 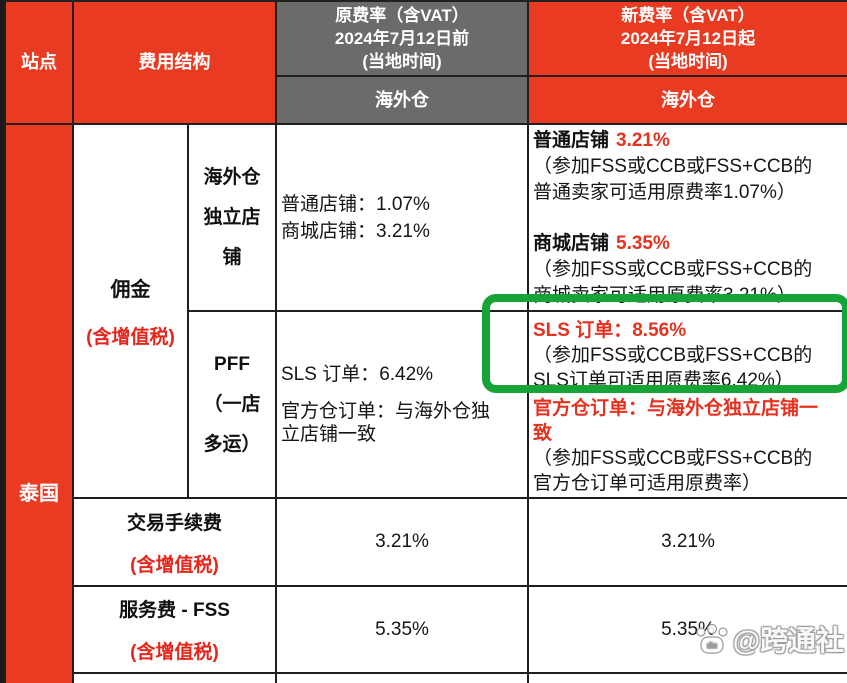 What do you see at coordinates (174, 523) in the screenshot?
I see `transaction-fee-label: 交易手续费` at bounding box center [174, 523].